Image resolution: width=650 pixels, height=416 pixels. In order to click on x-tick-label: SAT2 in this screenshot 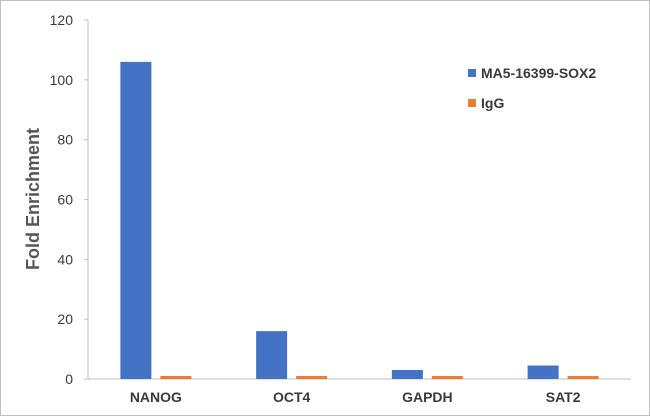, I will do `click(563, 397)`.